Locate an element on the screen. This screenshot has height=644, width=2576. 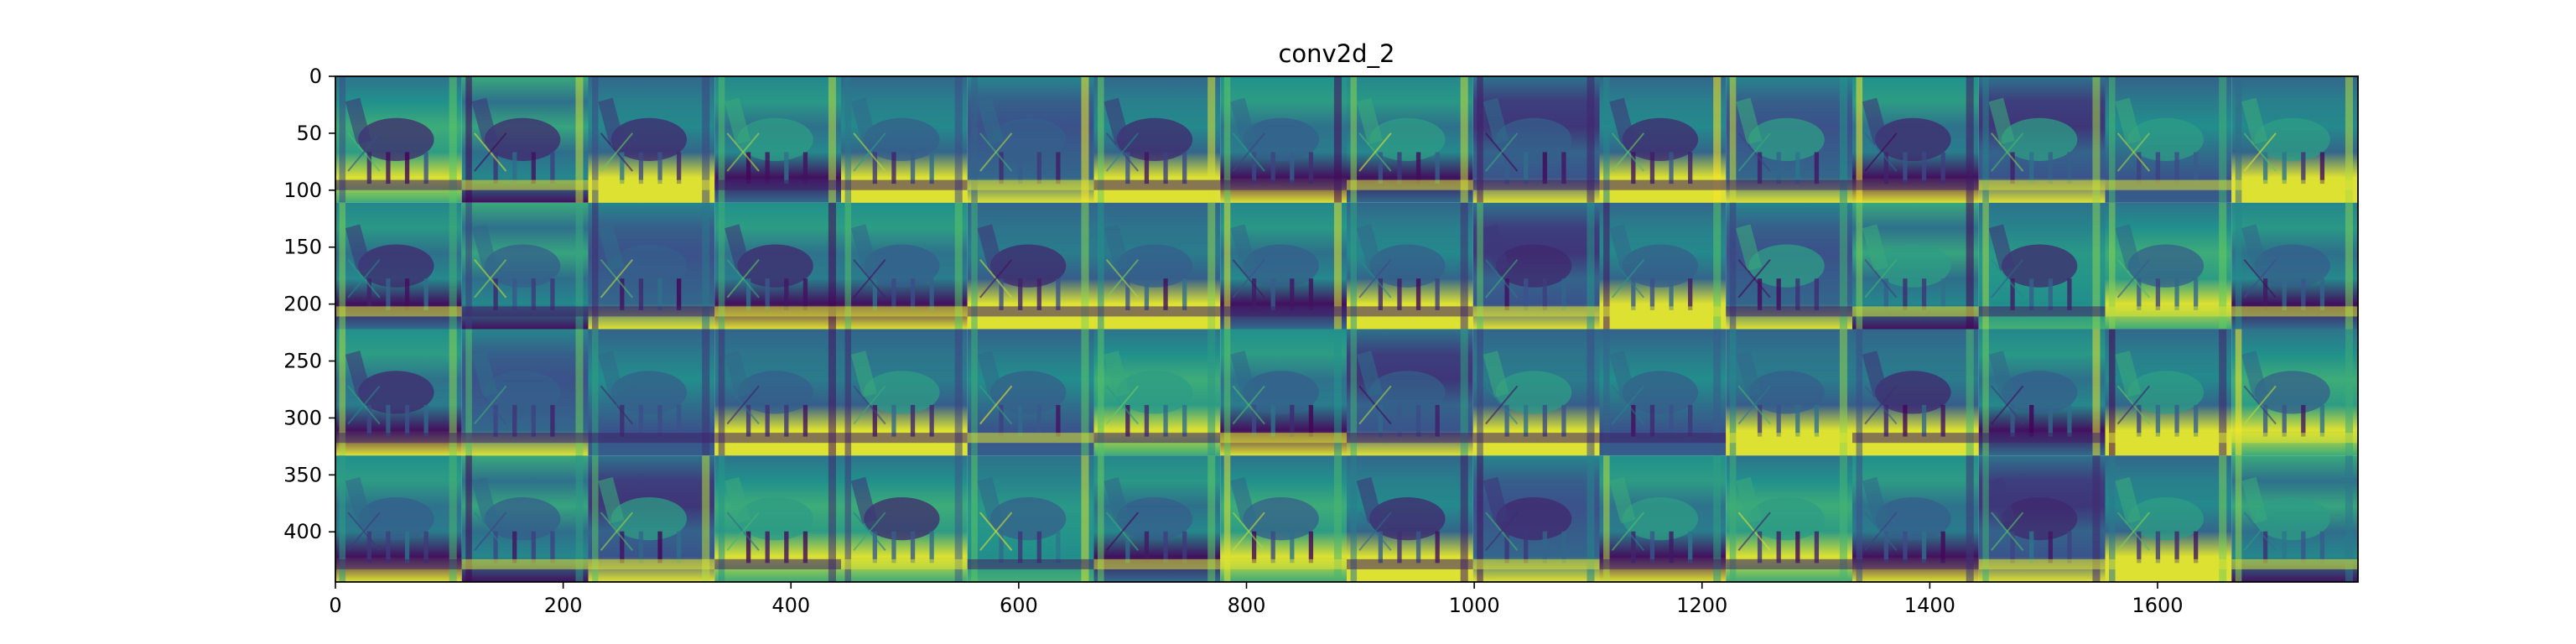
x-tick-label: 1600 is located at coordinates (2157, 605).